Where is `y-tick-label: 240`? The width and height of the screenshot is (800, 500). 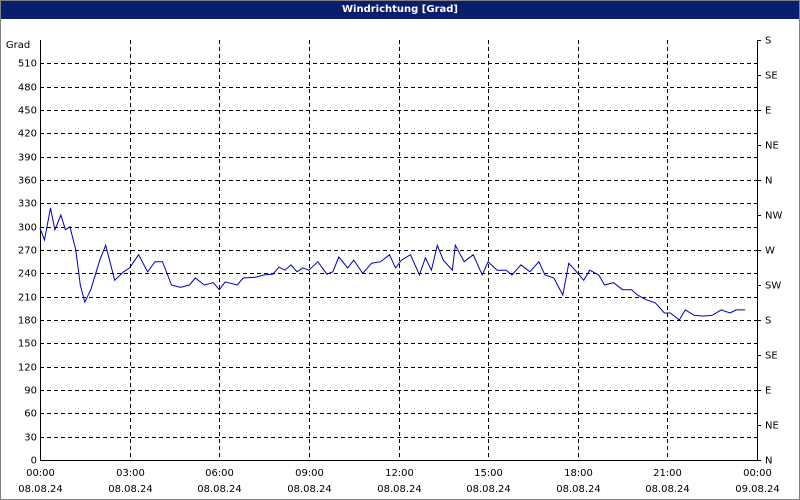
y-tick-label: 240 is located at coordinates (27, 274).